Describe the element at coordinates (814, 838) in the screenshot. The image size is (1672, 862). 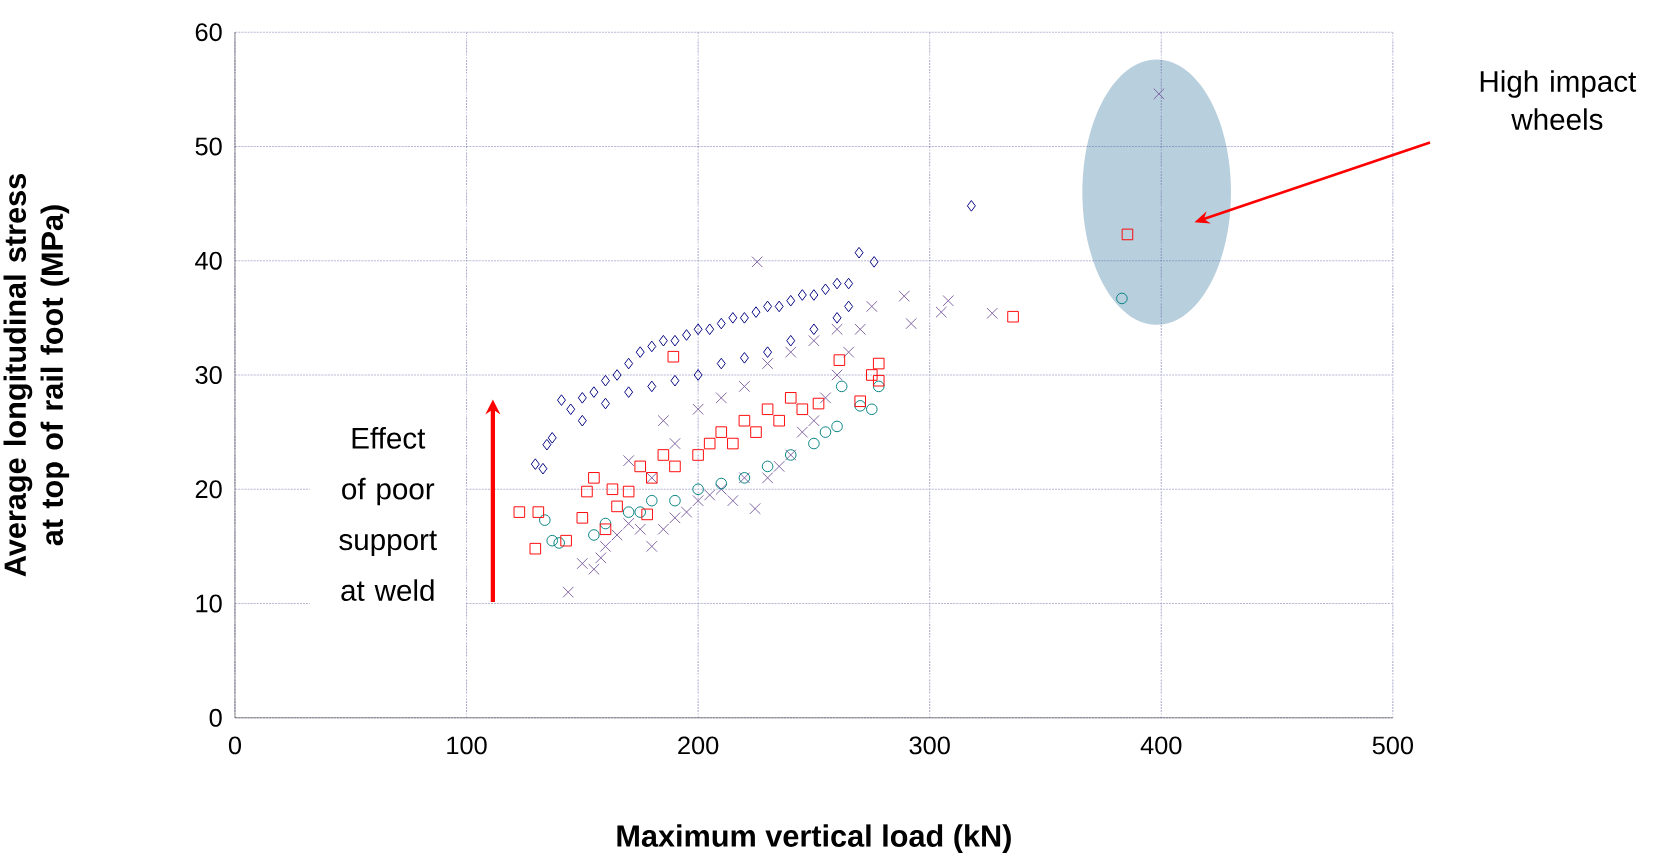
I see `x-axis-title: Maximum vertical load (kN)` at that location.